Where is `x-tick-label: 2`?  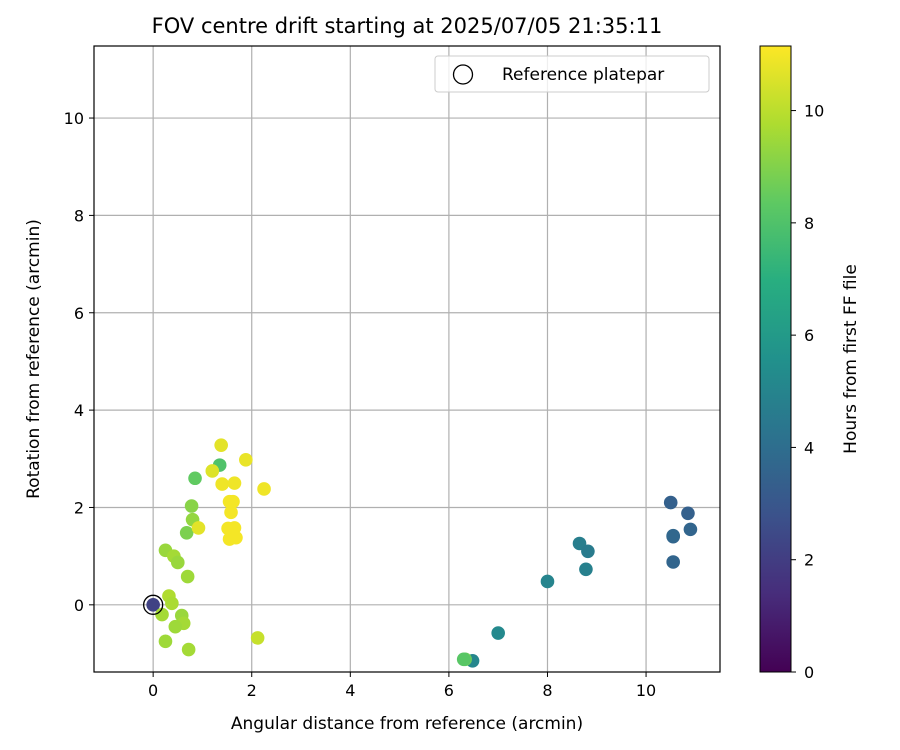
x-tick-label: 2 is located at coordinates (252, 690).